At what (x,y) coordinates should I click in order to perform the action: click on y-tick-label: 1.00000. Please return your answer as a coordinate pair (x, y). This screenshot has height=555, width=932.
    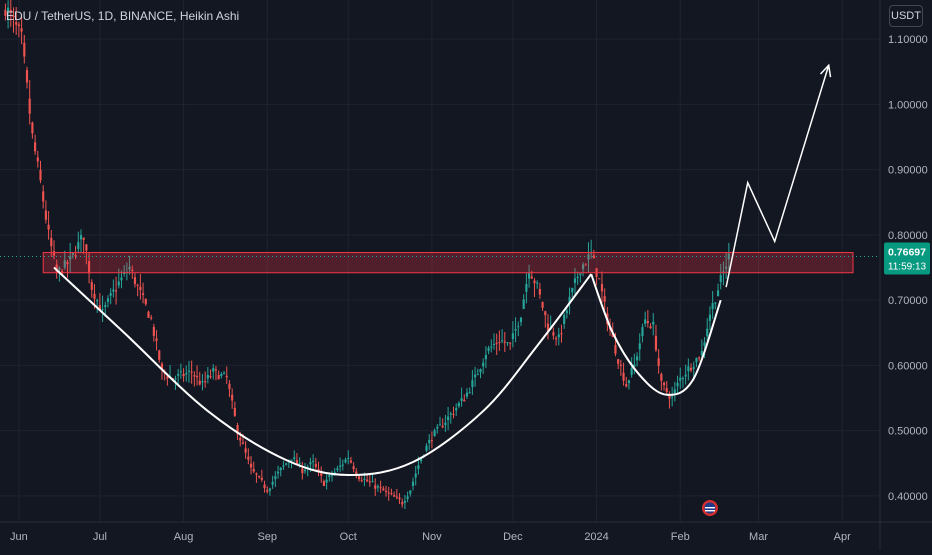
    Looking at the image, I should click on (908, 105).